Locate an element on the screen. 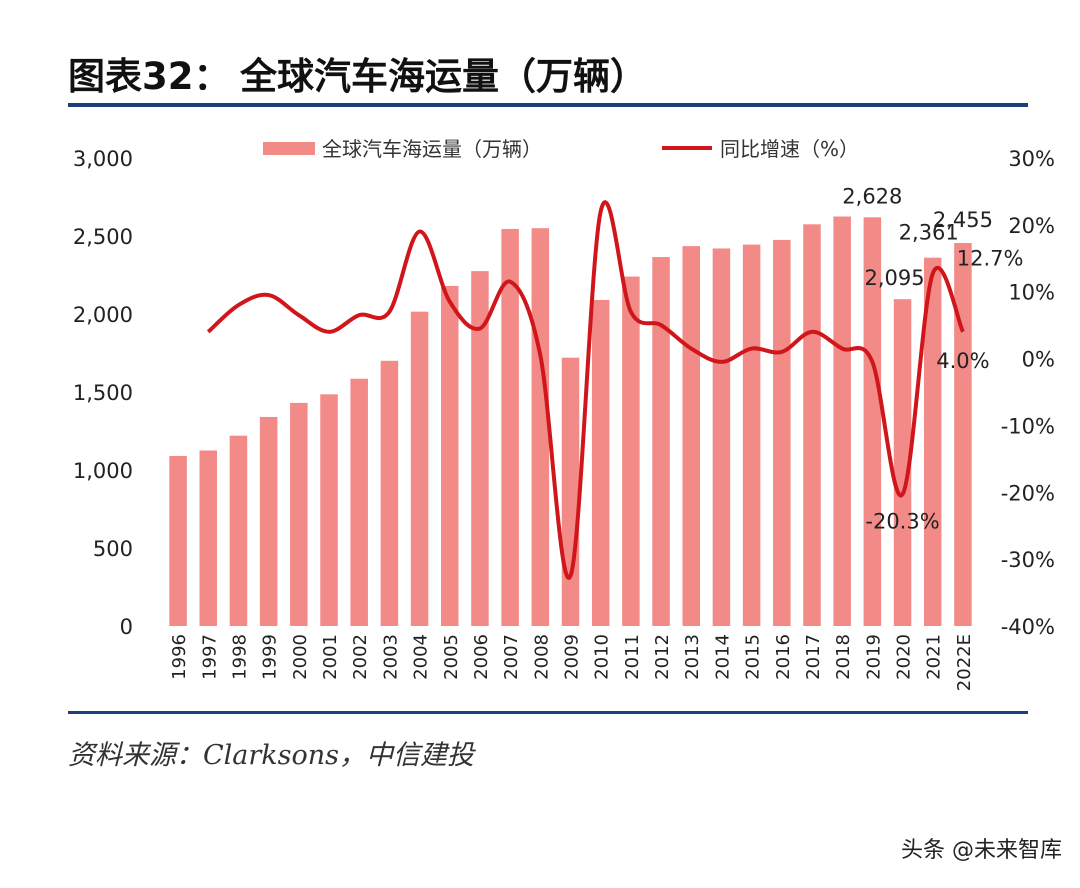  top-rule is located at coordinates (548, 105).